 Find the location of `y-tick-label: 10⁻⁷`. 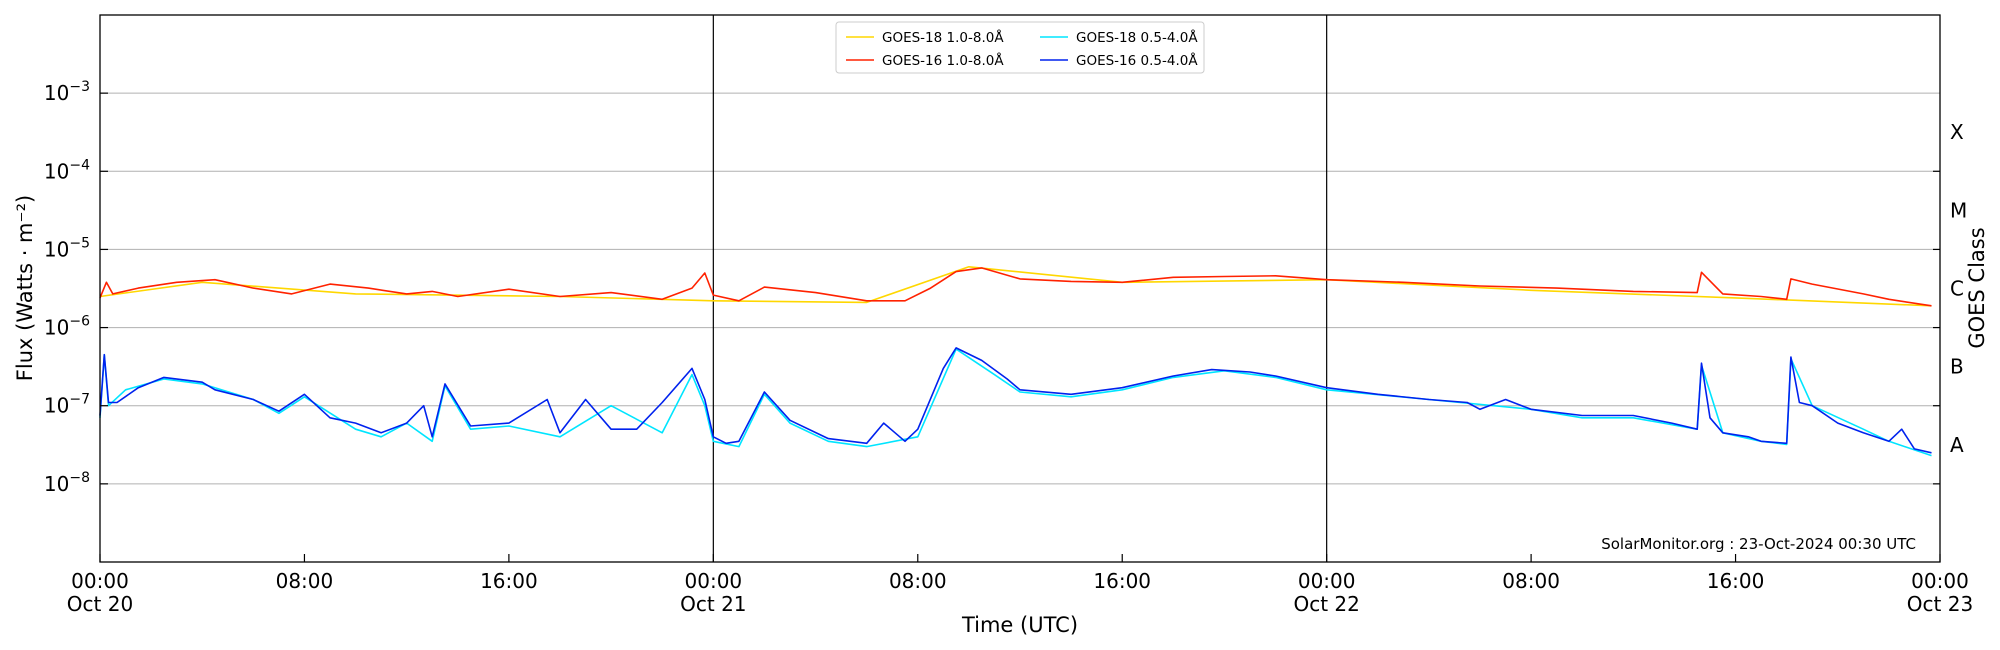

y-tick-label: 10⁻⁷ is located at coordinates (67, 405).